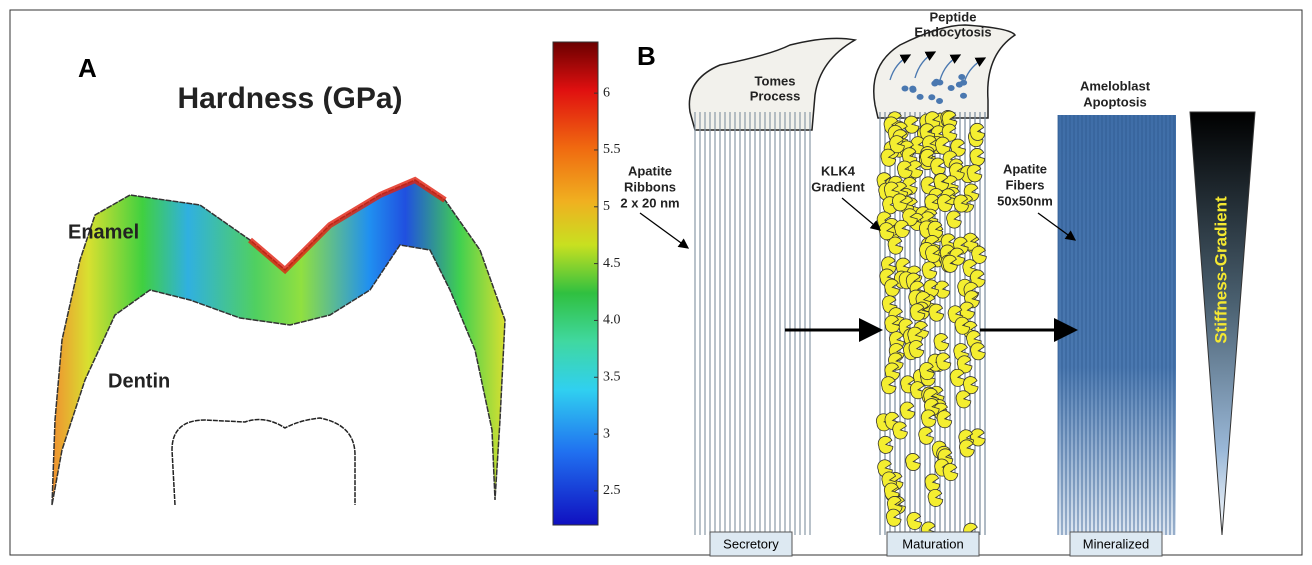 This screenshot has height=565, width=1312. I want to click on tomes-process, so click(773, 84).